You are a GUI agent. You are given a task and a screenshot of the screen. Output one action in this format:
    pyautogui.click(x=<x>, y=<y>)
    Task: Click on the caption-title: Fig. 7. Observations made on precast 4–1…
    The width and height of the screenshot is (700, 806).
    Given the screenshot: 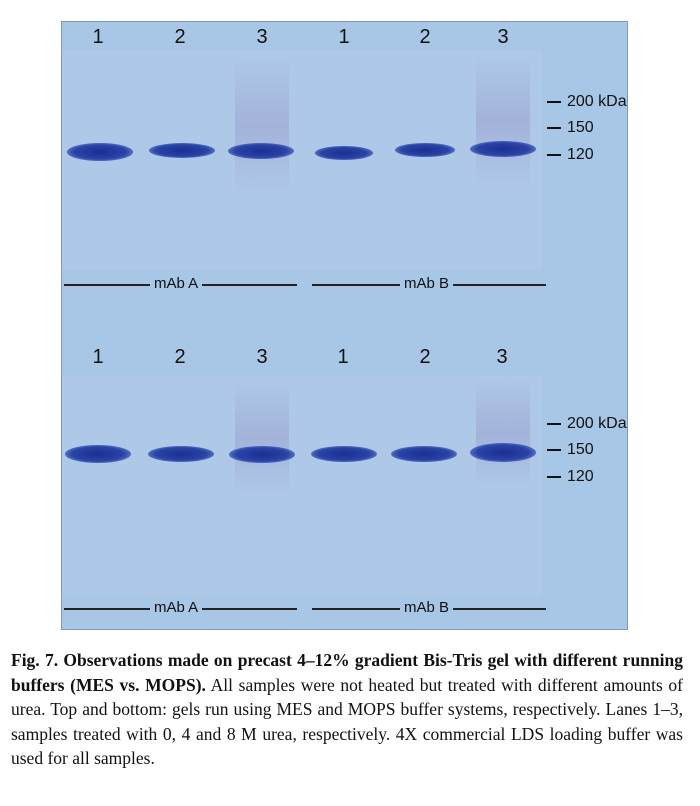 What is the action you would take?
    pyautogui.click(x=347, y=672)
    